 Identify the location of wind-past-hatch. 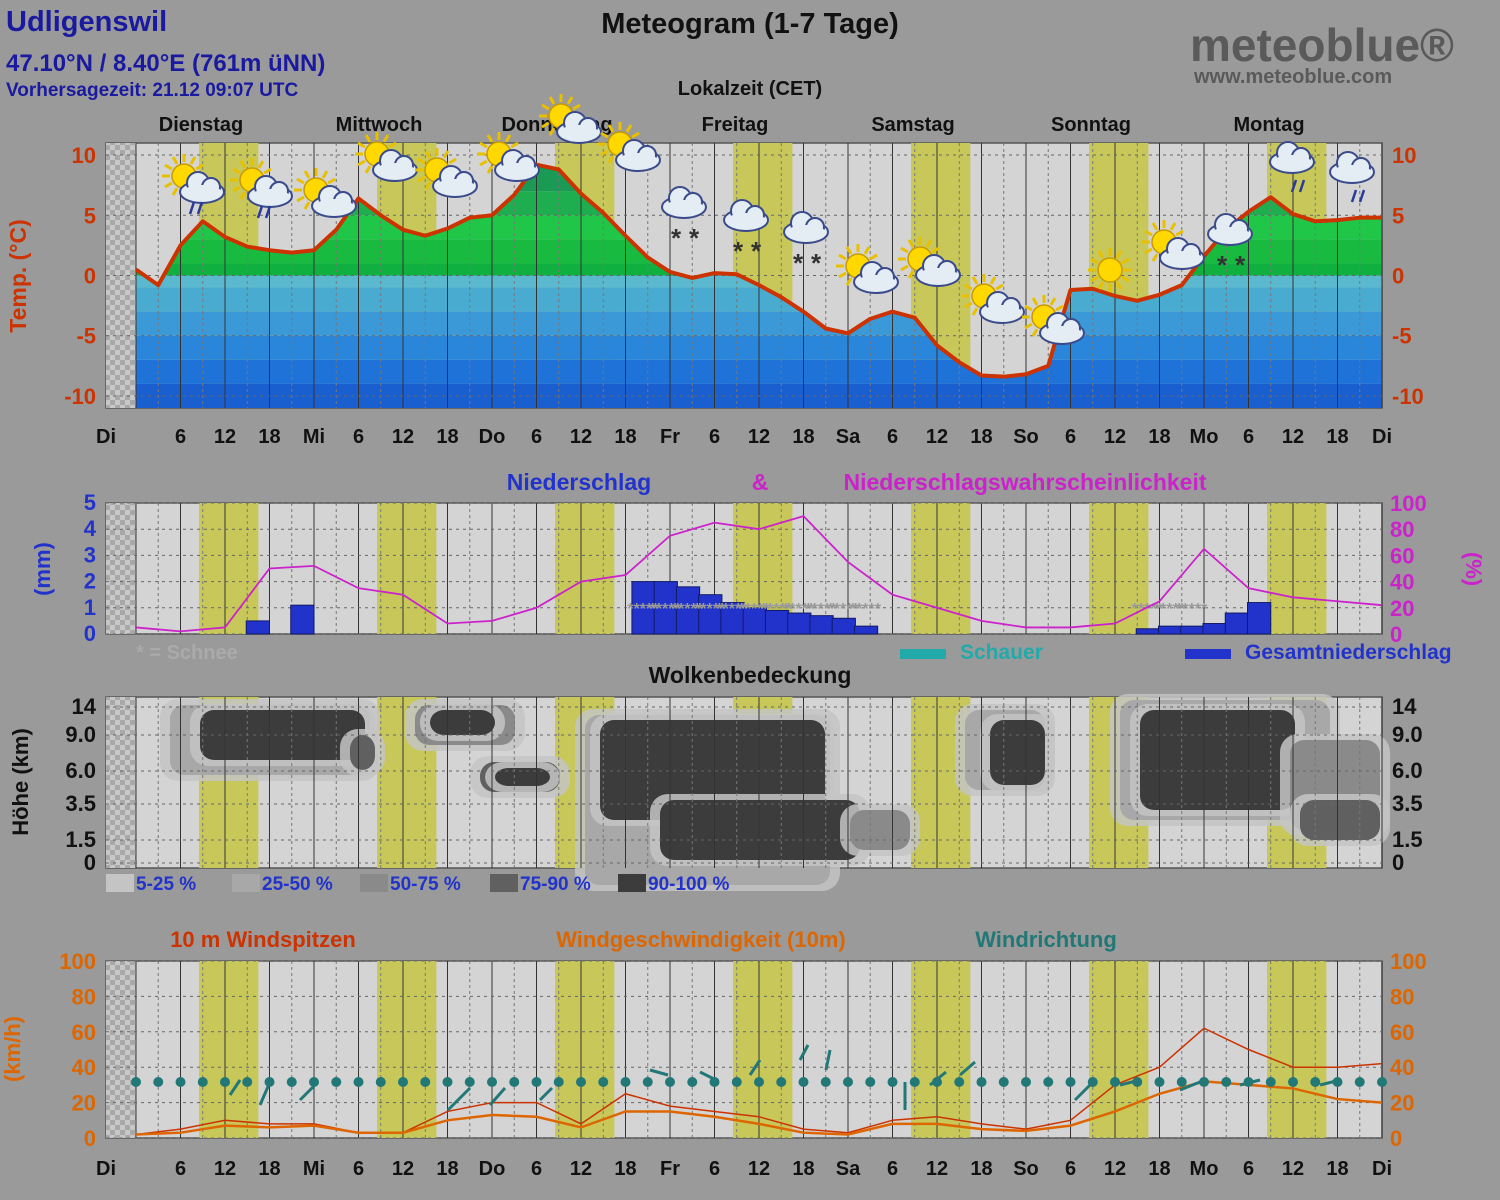
(121, 1049).